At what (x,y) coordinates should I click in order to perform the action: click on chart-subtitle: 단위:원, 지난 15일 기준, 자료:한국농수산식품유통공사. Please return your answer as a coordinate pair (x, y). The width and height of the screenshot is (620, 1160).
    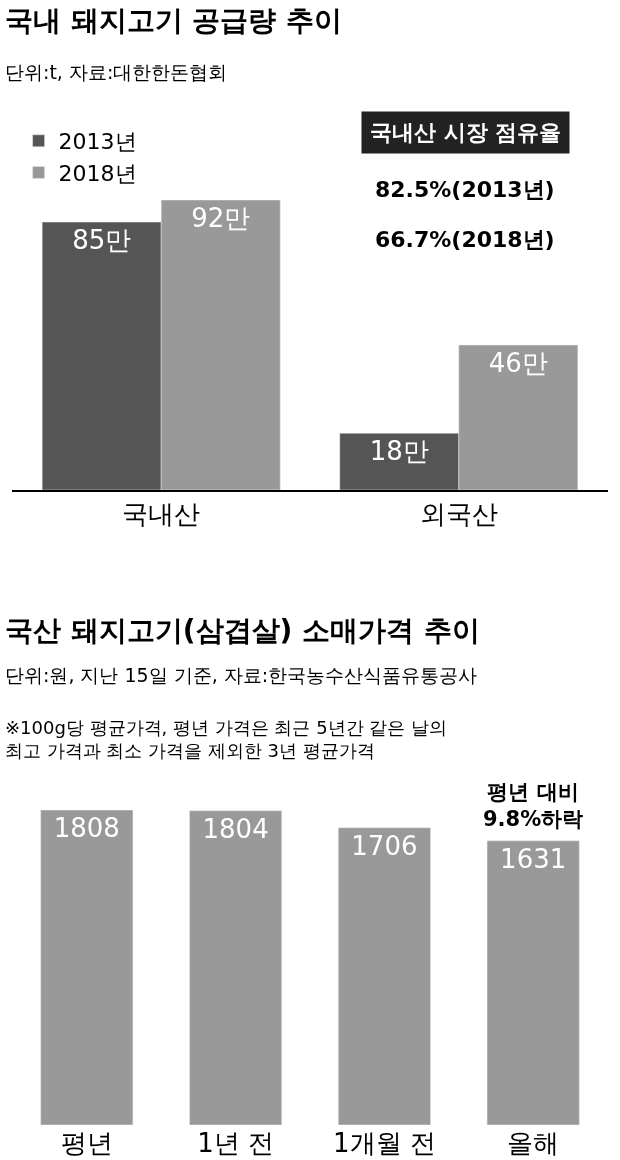
    Looking at the image, I should click on (241, 675).